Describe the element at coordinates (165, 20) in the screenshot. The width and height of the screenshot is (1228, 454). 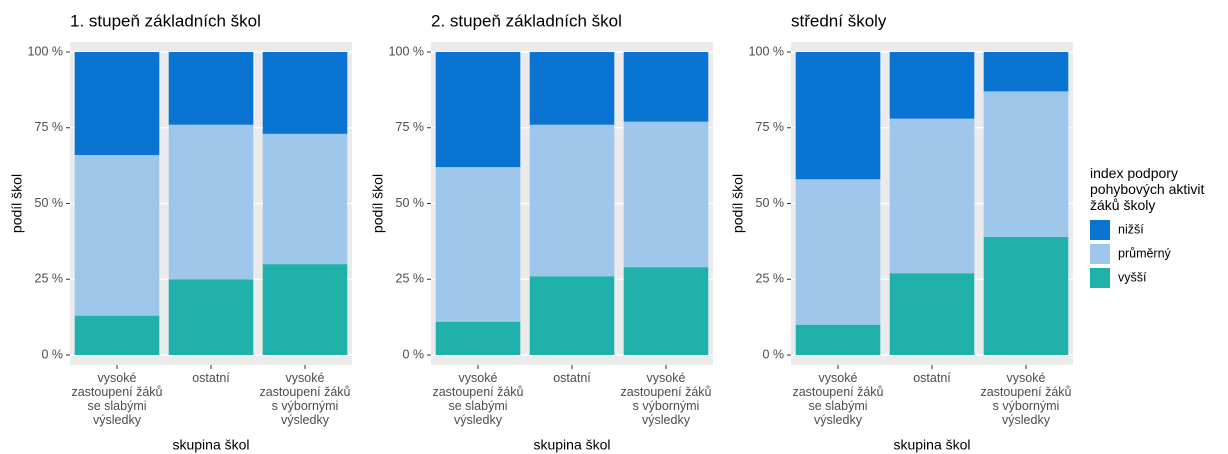
I see `chart-title: 1. stupeň základních škol` at that location.